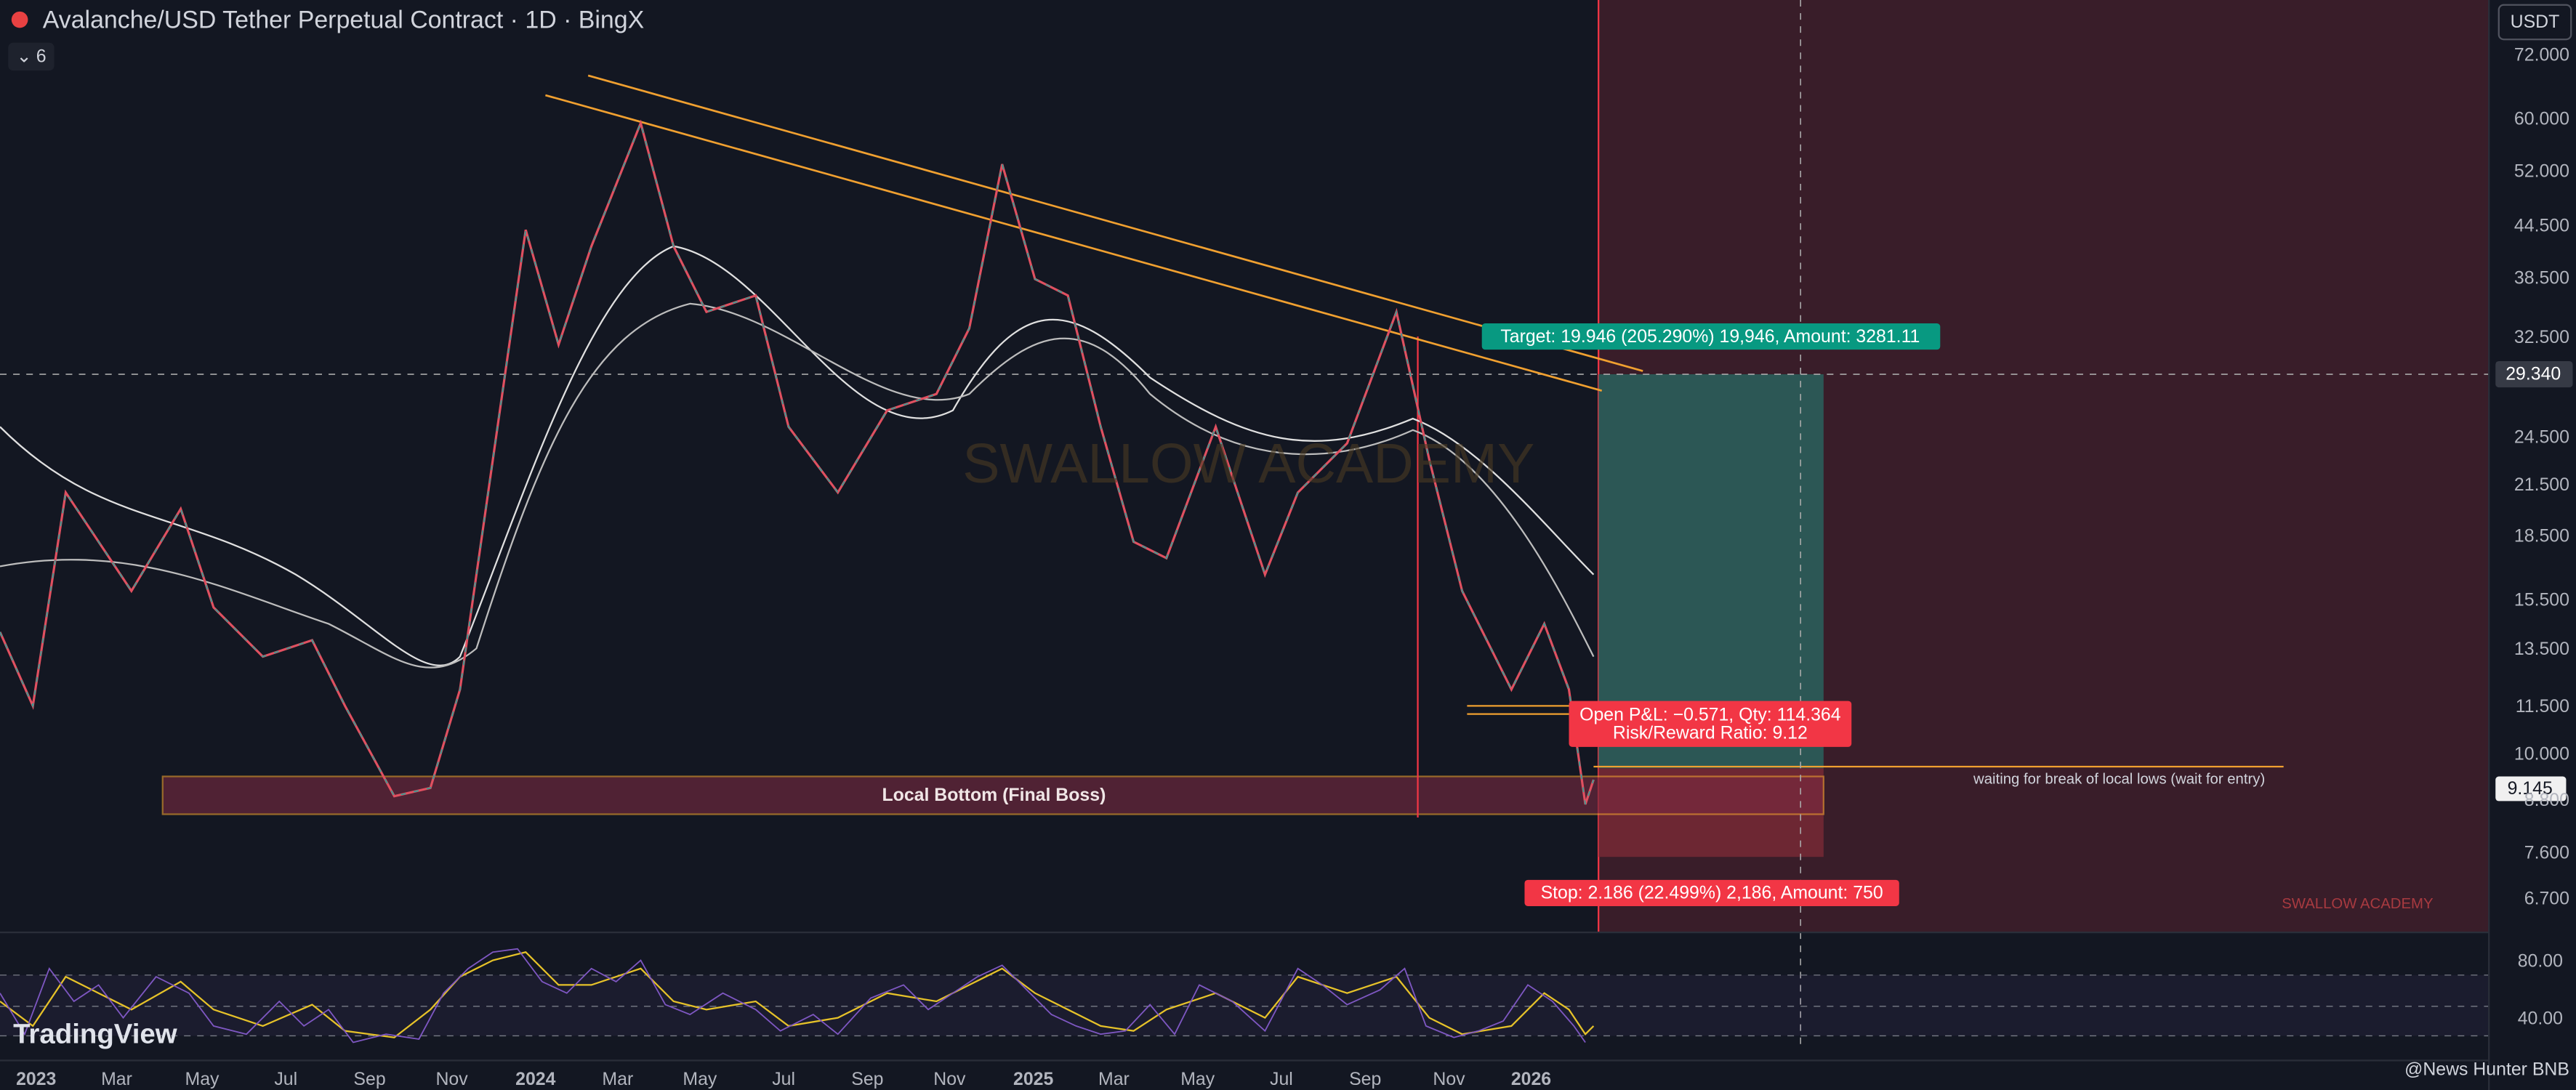 This screenshot has height=1090, width=2576. I want to click on price-tick-label: 60.000, so click(2541, 119).